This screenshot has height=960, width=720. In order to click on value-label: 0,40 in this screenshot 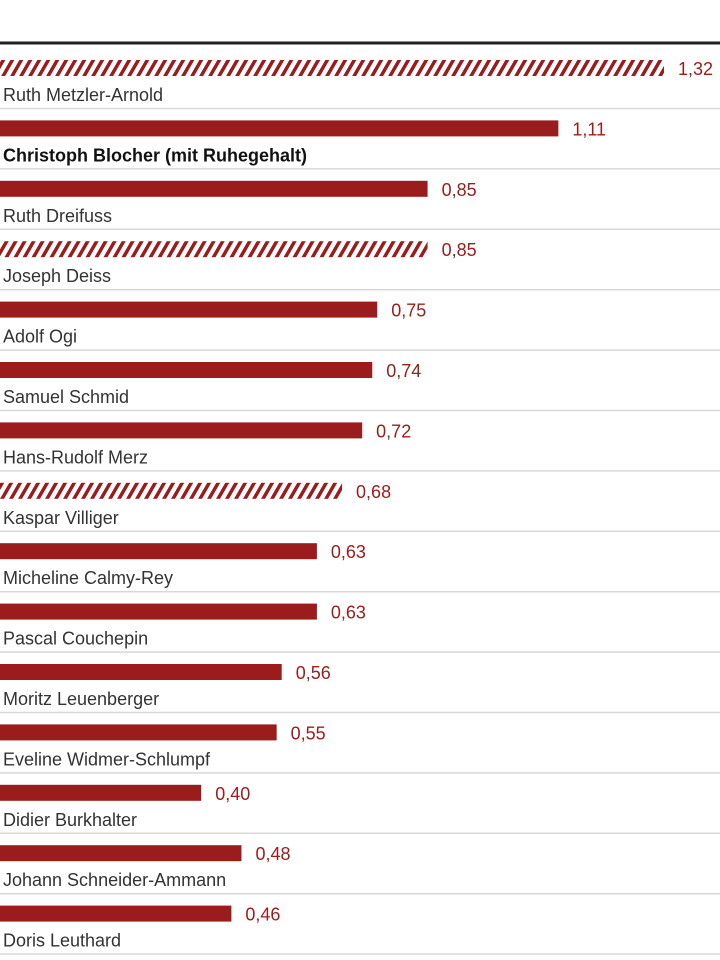, I will do `click(232, 794)`.